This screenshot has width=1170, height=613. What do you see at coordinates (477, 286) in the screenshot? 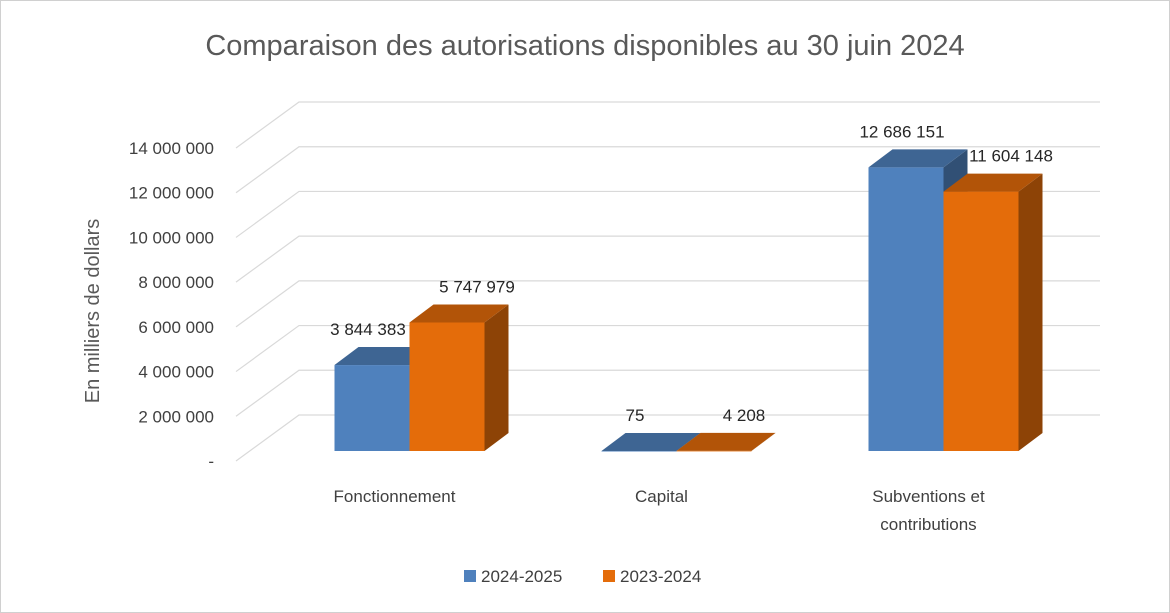
I see `data-label: 5 747 979` at bounding box center [477, 286].